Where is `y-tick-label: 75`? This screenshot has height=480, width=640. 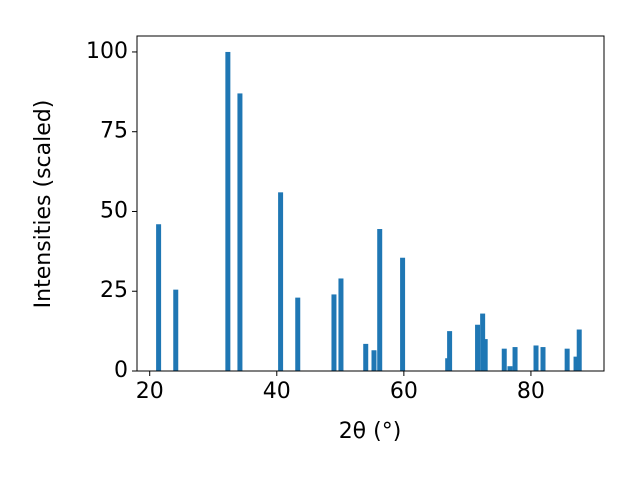
y-tick-label: 75 is located at coordinates (114, 131).